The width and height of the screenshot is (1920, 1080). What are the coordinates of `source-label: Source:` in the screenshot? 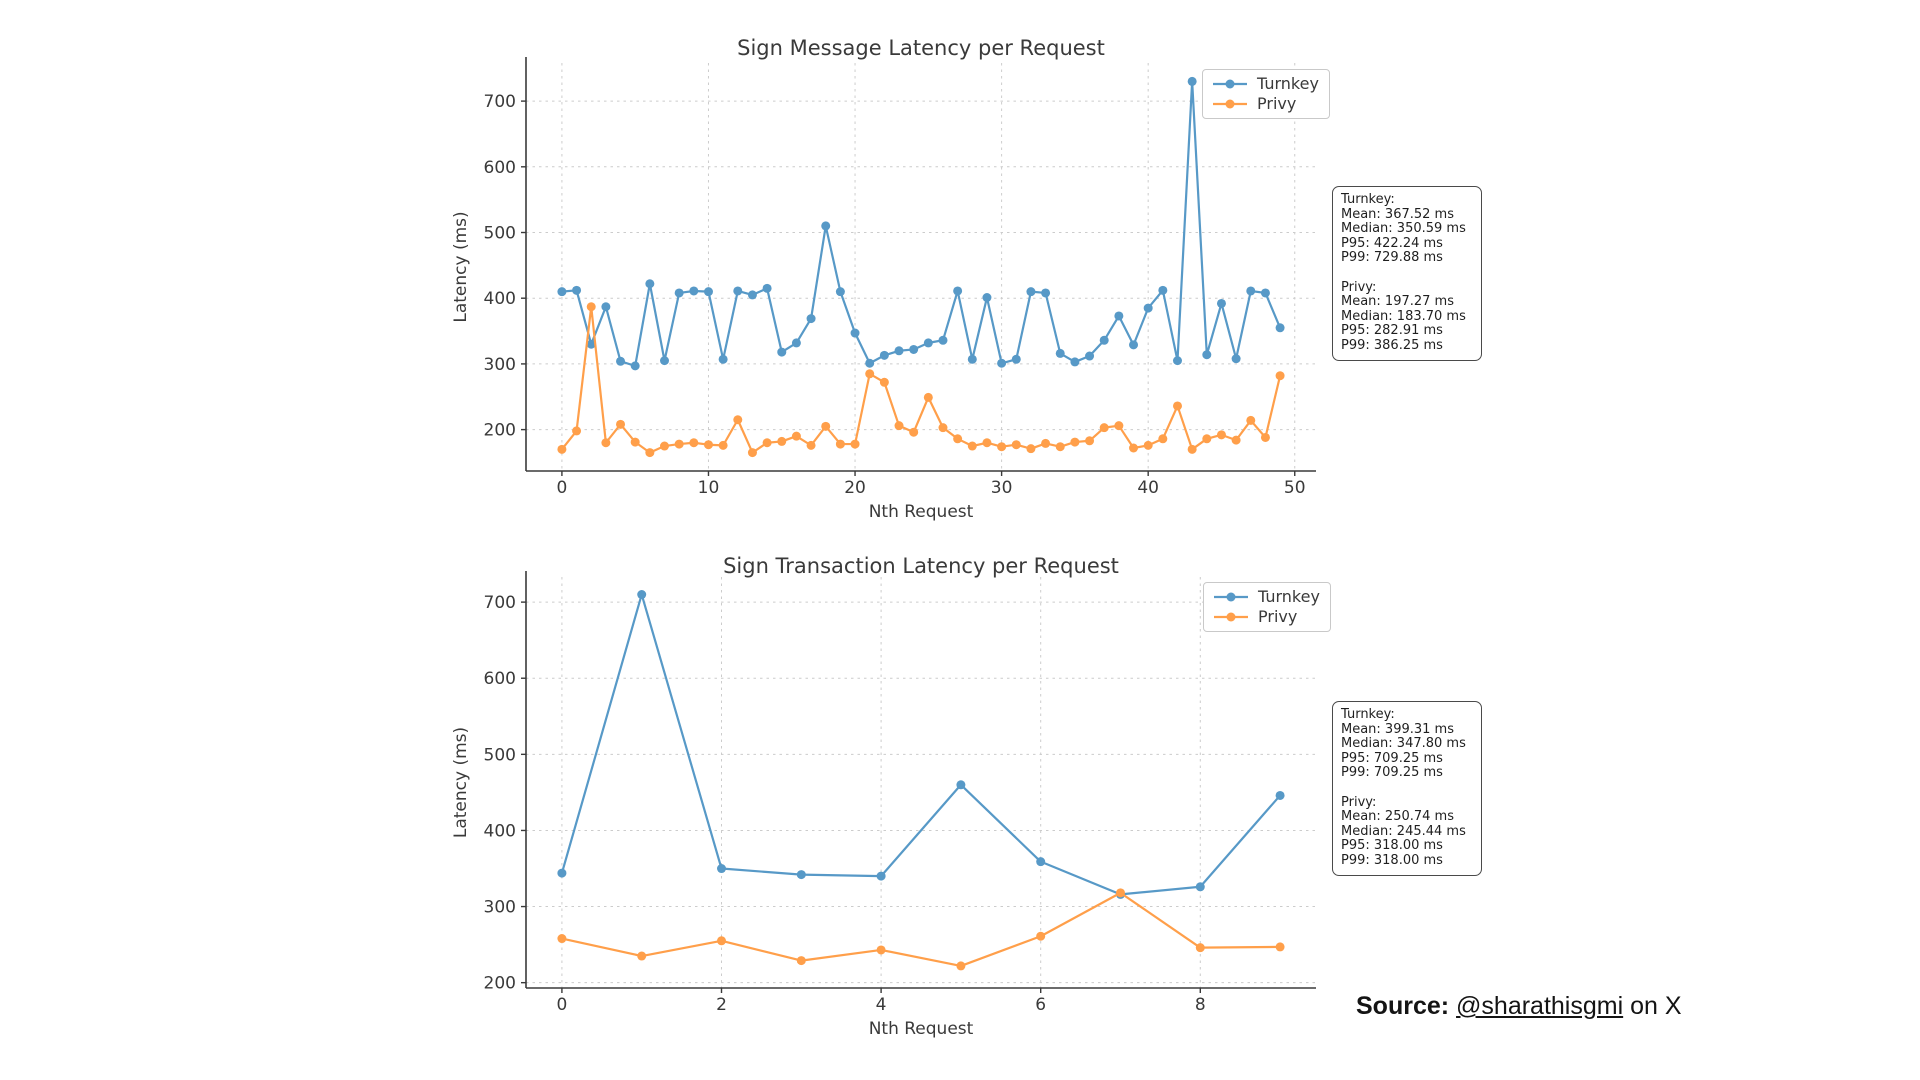 It's located at (1403, 1006).